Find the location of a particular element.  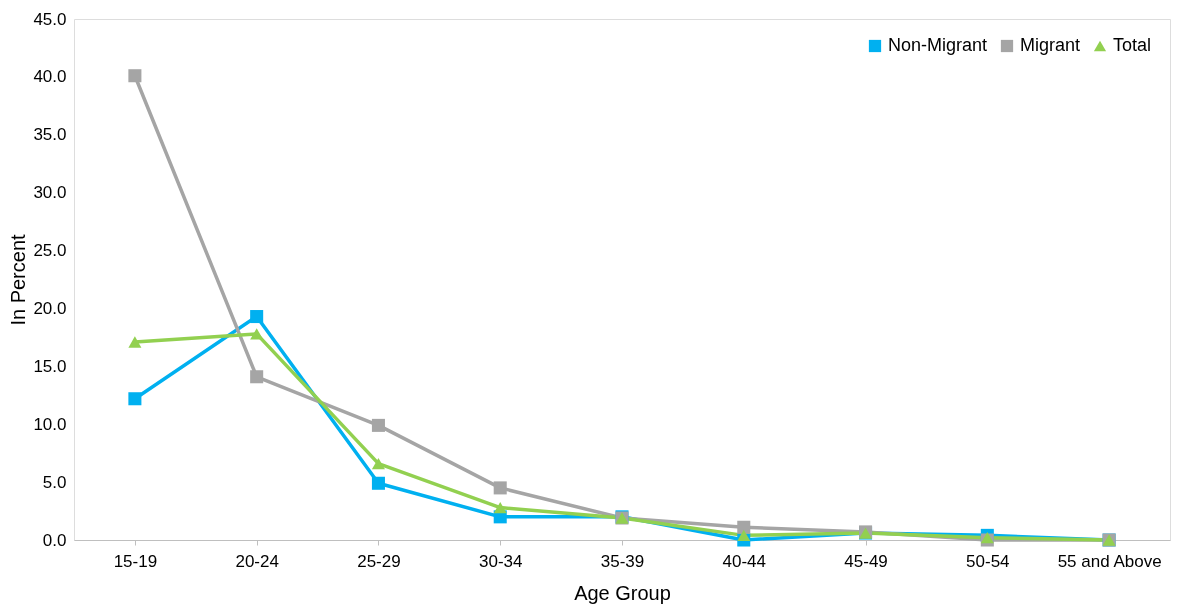

y-tick-label: 40.0 is located at coordinates (50, 77).